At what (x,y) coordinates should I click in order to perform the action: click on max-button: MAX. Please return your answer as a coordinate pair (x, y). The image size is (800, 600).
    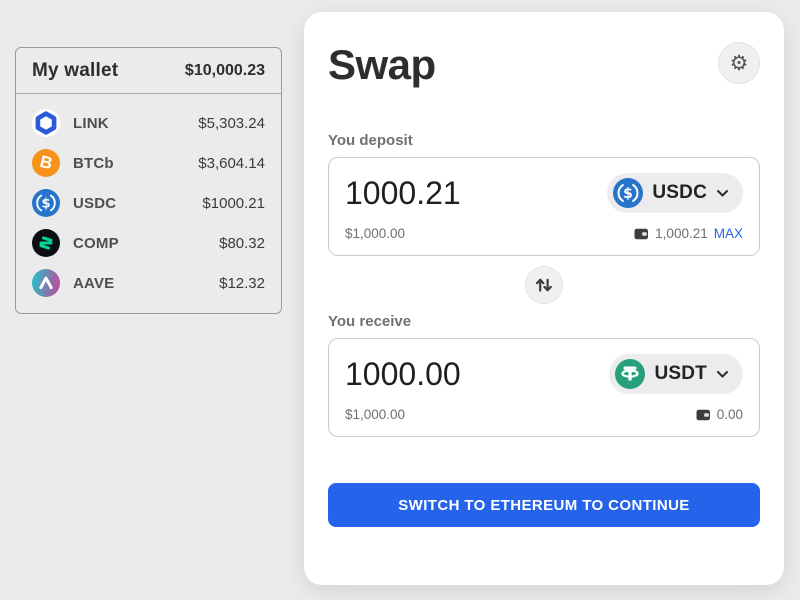
    Looking at the image, I should click on (728, 234).